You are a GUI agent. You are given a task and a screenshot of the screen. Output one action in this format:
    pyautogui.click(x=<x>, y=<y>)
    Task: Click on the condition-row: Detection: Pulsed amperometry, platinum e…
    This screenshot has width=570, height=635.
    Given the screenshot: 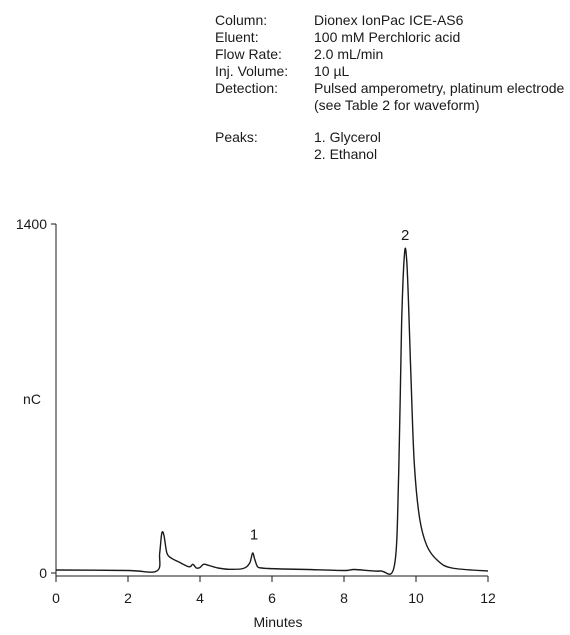 What is the action you would take?
    pyautogui.click(x=389, y=88)
    